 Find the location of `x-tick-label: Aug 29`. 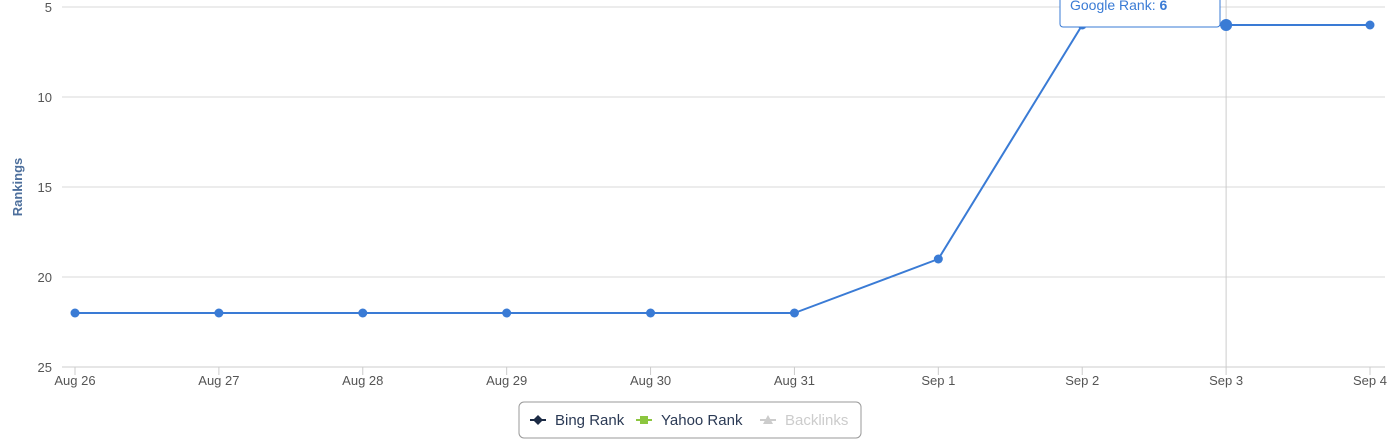

x-tick-label: Aug 29 is located at coordinates (506, 380).